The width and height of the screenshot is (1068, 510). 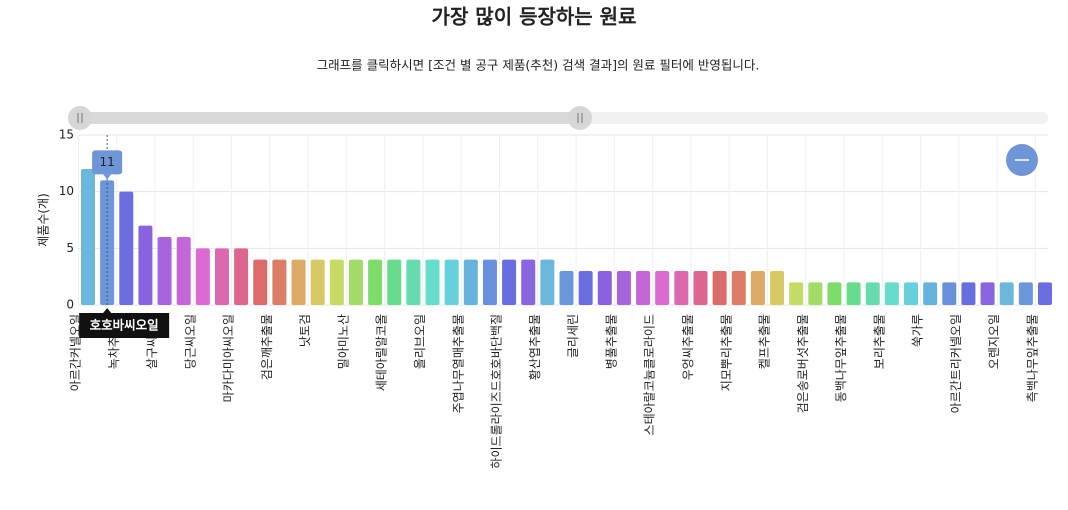 I want to click on y-tick-label: 10, so click(x=66, y=191).